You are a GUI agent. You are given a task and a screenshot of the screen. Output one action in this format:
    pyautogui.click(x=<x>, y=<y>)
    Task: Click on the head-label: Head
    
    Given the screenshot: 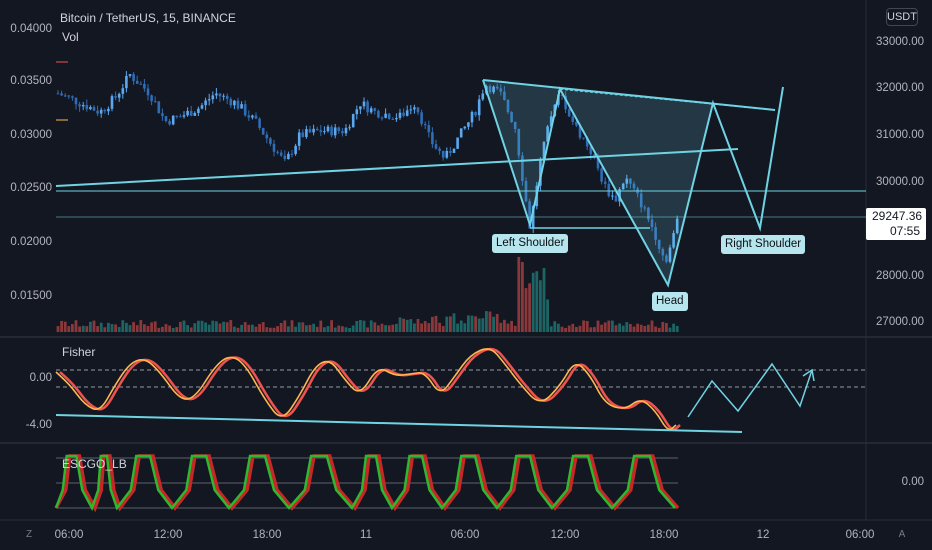 What is the action you would take?
    pyautogui.click(x=670, y=301)
    